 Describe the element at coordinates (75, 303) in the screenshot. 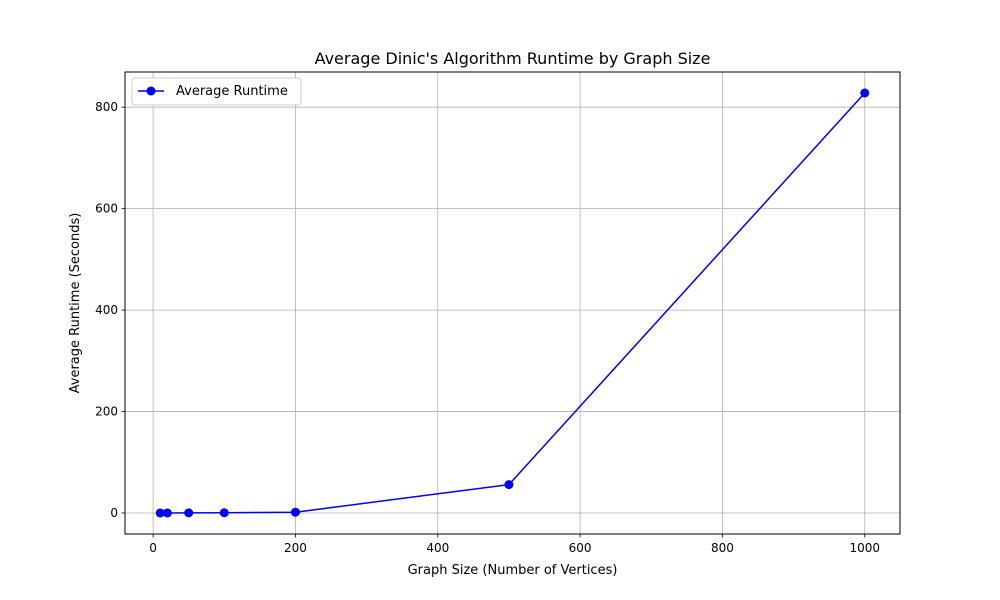

I see `y-axis-label: Average Runtime (Seconds)` at that location.